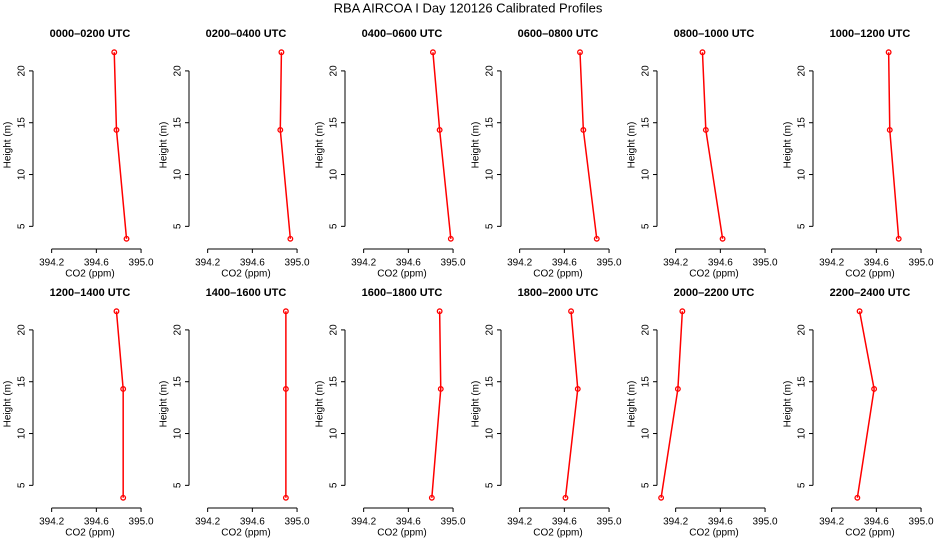 This screenshot has height=540, width=936. What do you see at coordinates (402, 34) in the screenshot?
I see `panel-title: 0400–0600 UTC` at bounding box center [402, 34].